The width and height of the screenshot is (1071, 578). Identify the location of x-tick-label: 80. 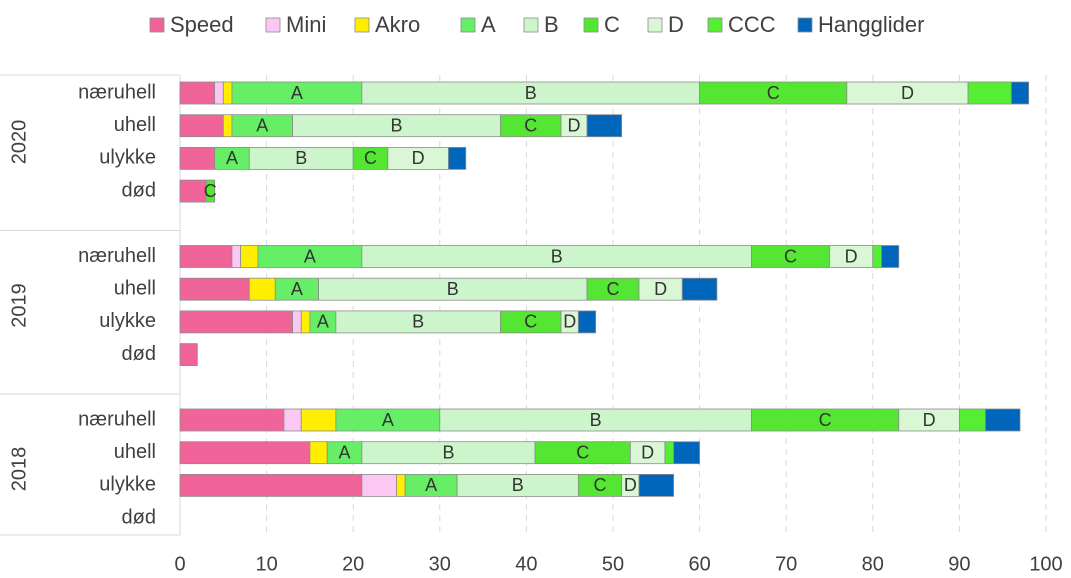
(873, 564).